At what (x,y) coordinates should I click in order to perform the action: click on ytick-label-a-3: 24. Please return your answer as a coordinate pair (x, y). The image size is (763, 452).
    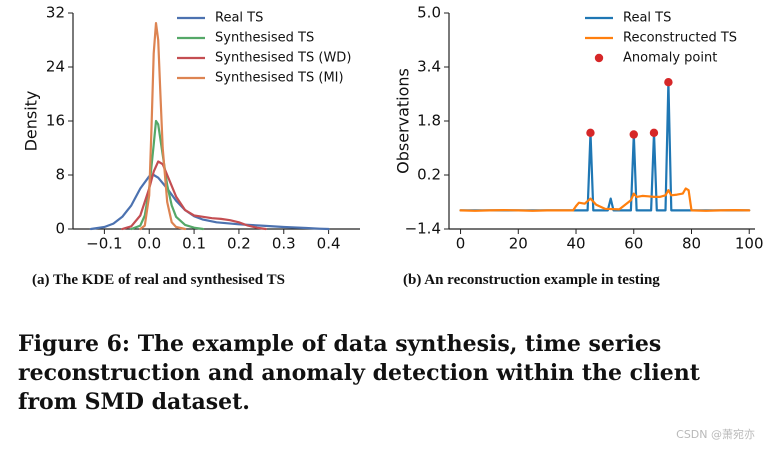
    Looking at the image, I should click on (55, 67).